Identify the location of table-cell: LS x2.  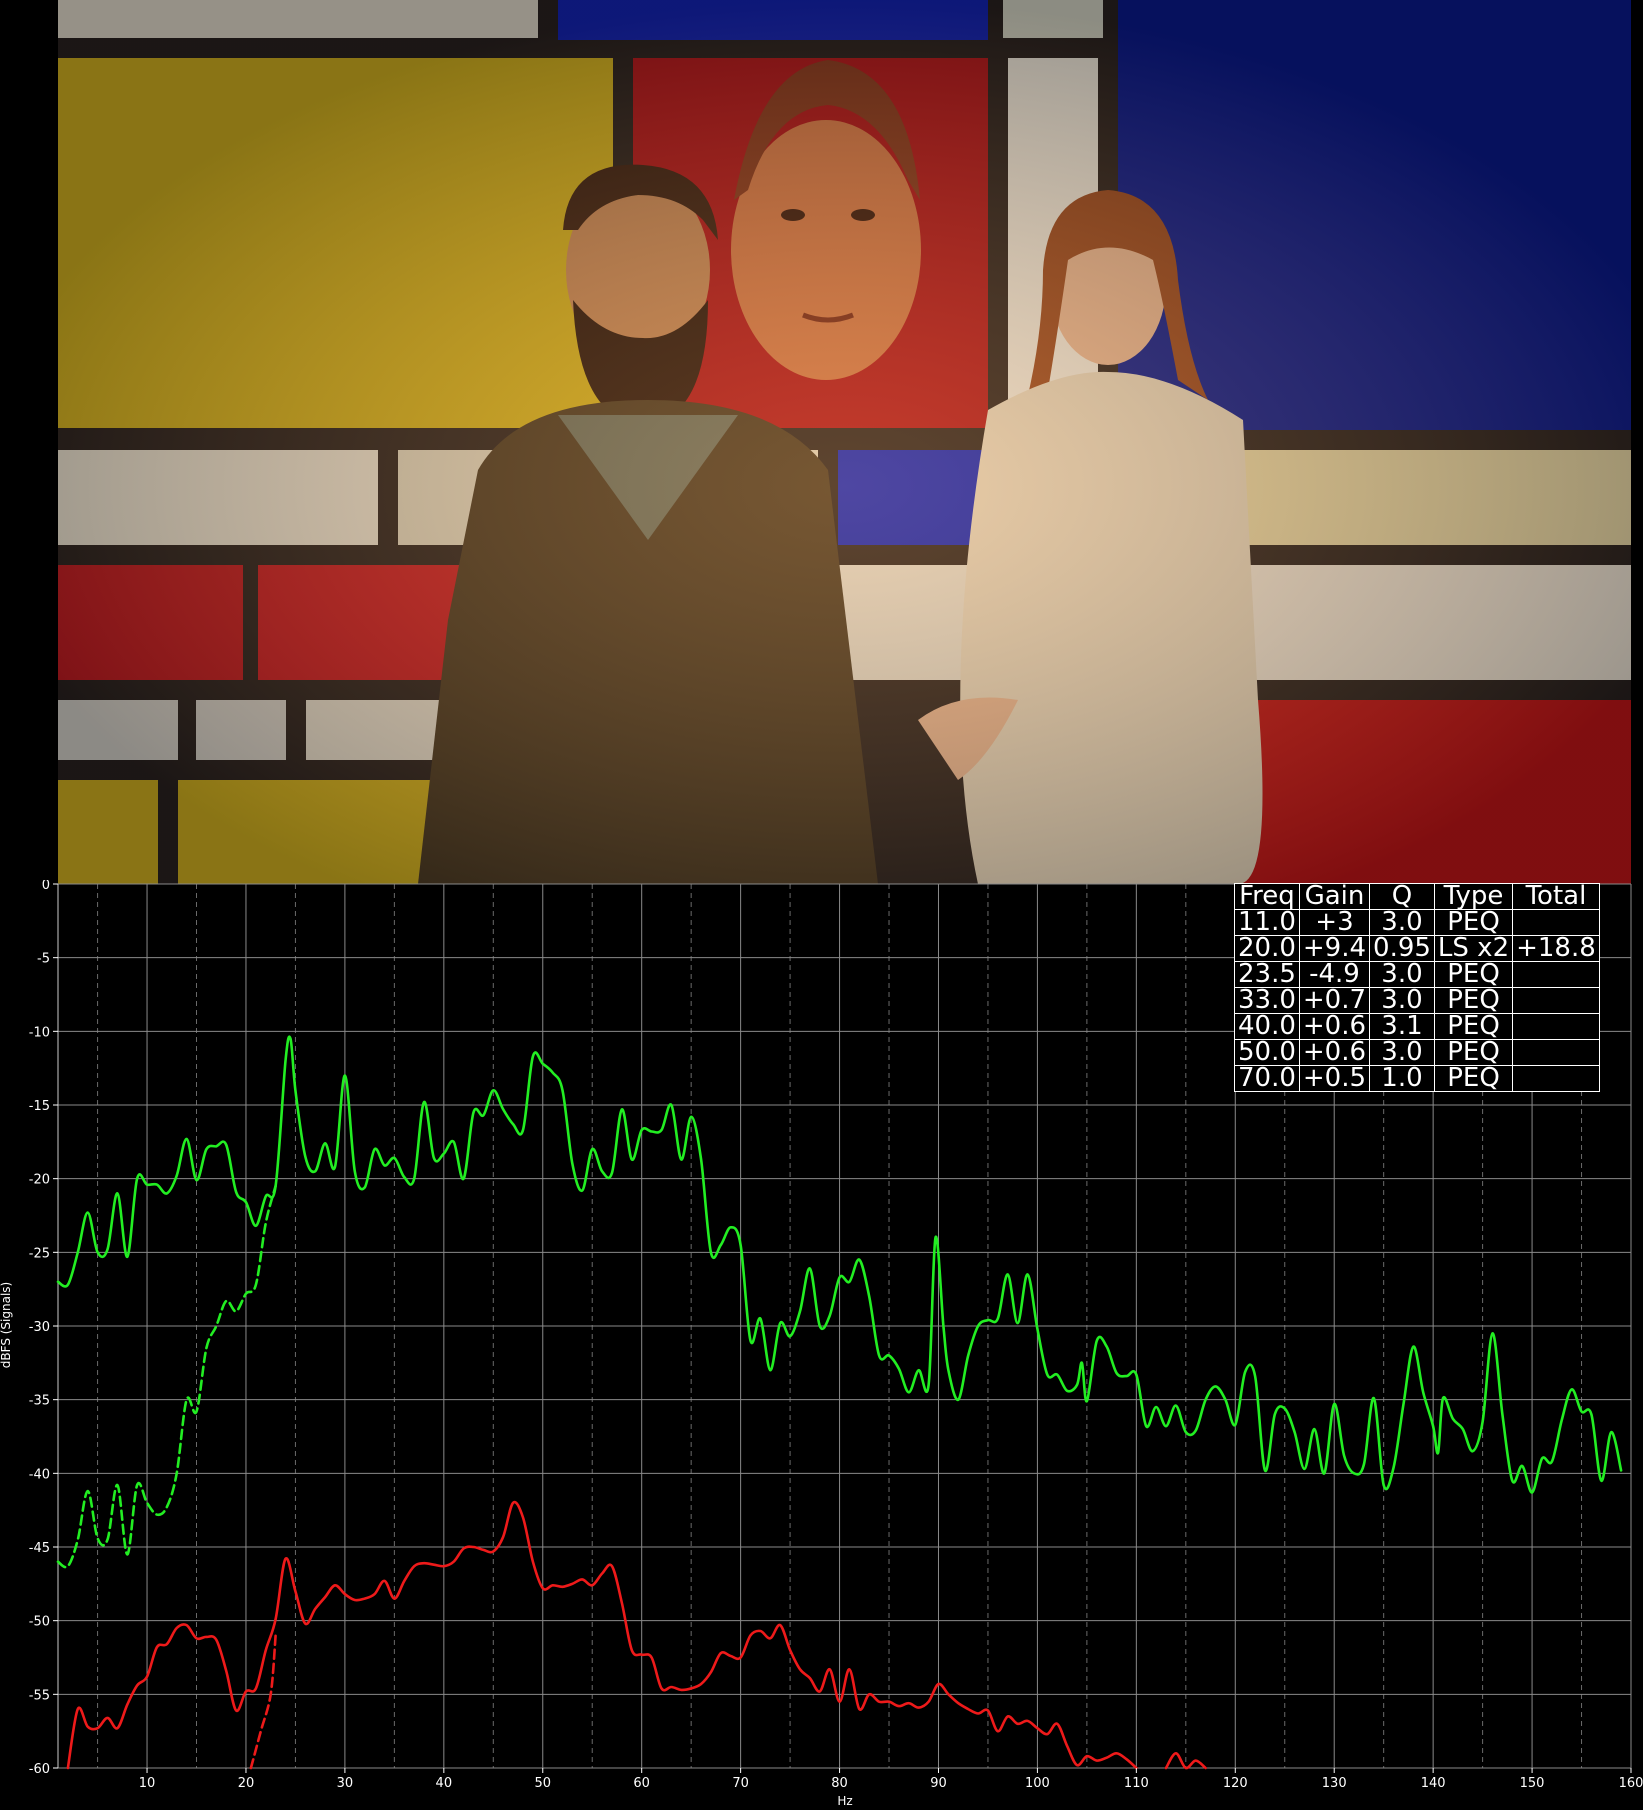
(1473, 948).